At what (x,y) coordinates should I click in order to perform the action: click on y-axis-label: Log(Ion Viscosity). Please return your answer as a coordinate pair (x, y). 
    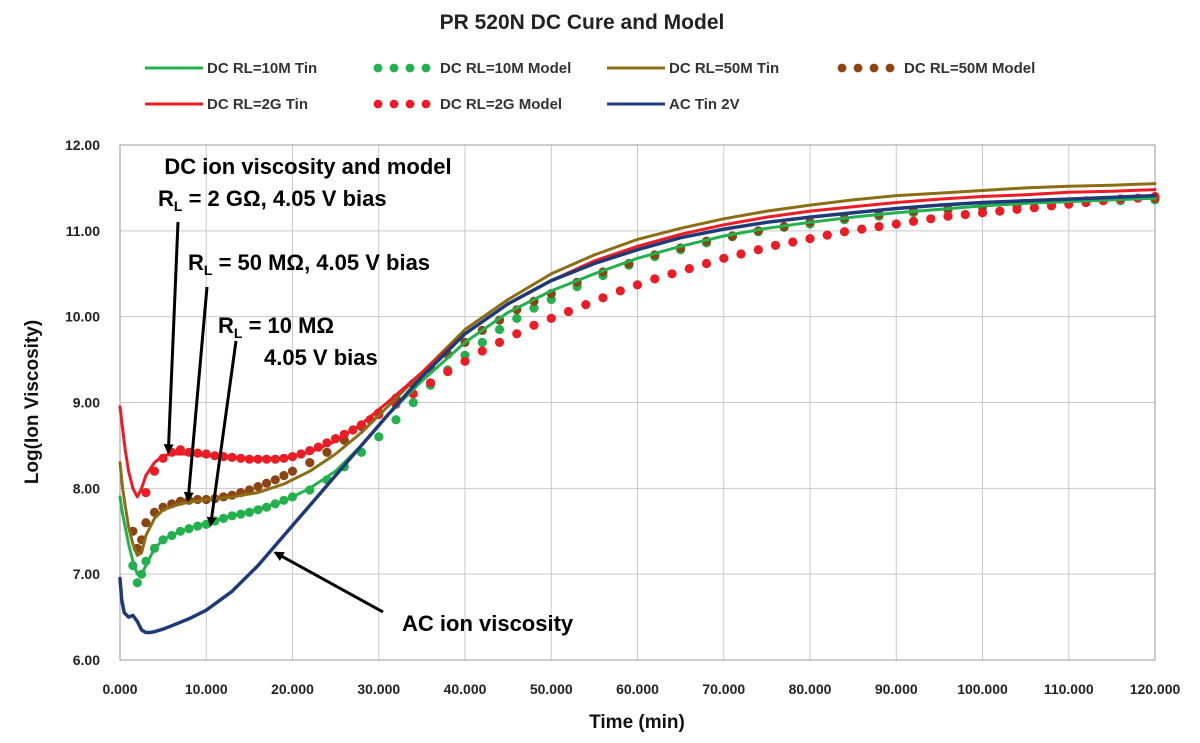
    Looking at the image, I should click on (32, 402).